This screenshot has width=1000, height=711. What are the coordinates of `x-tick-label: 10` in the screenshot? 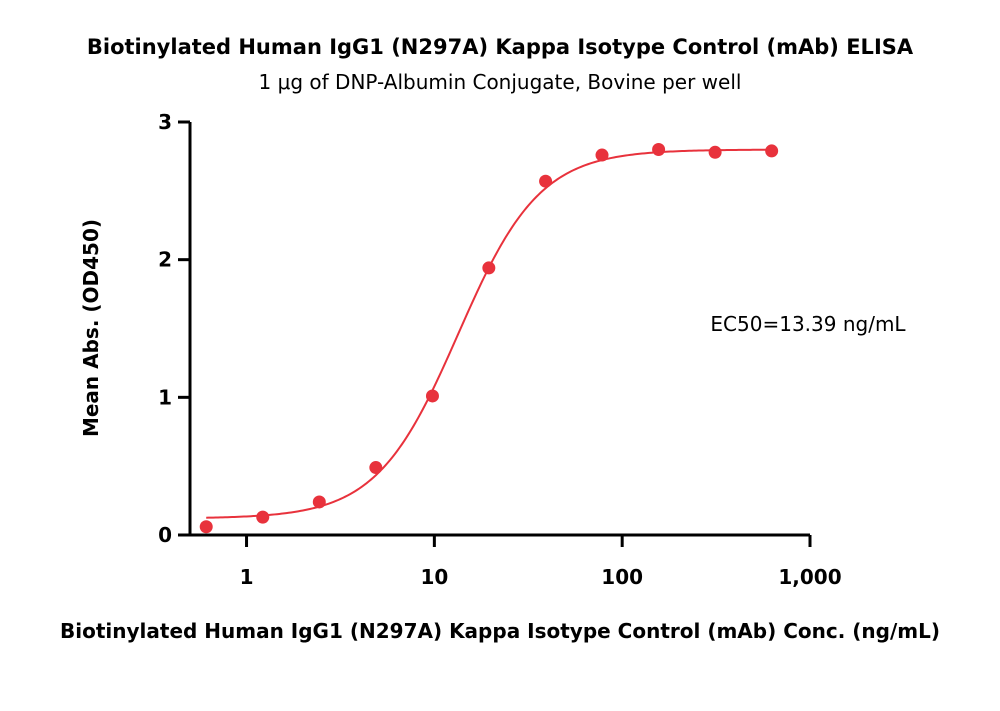 It's located at (434, 577).